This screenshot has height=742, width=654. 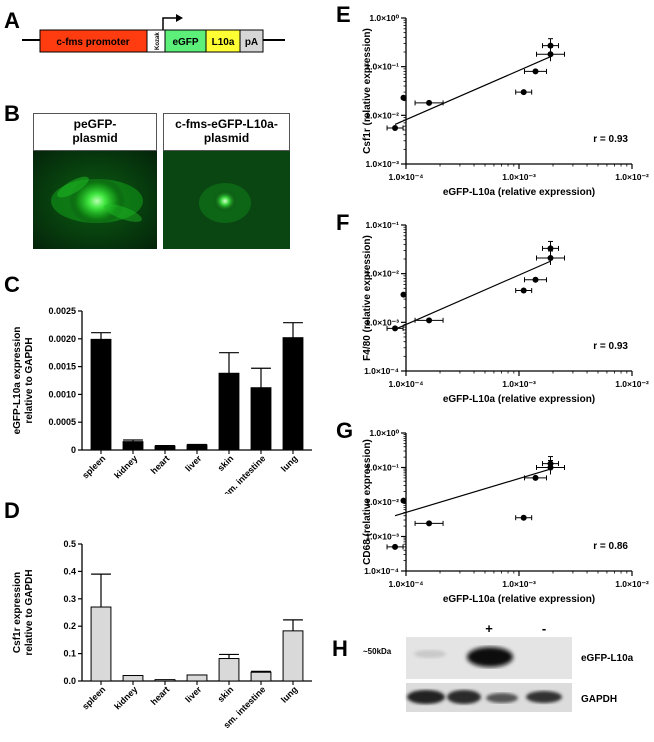 I want to click on band-egfp-l10a, so click(x=490, y=657).